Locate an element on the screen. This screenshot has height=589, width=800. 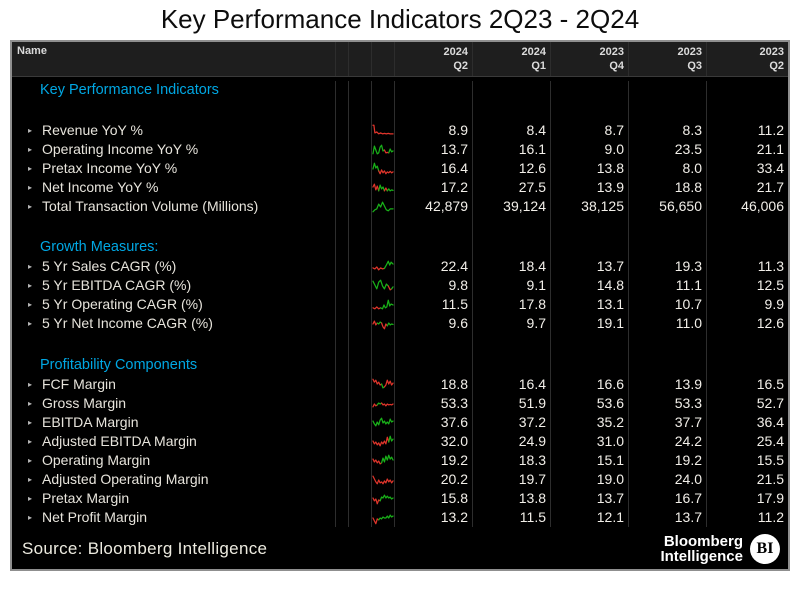
value-cell: 19.3 is located at coordinates (668, 266).